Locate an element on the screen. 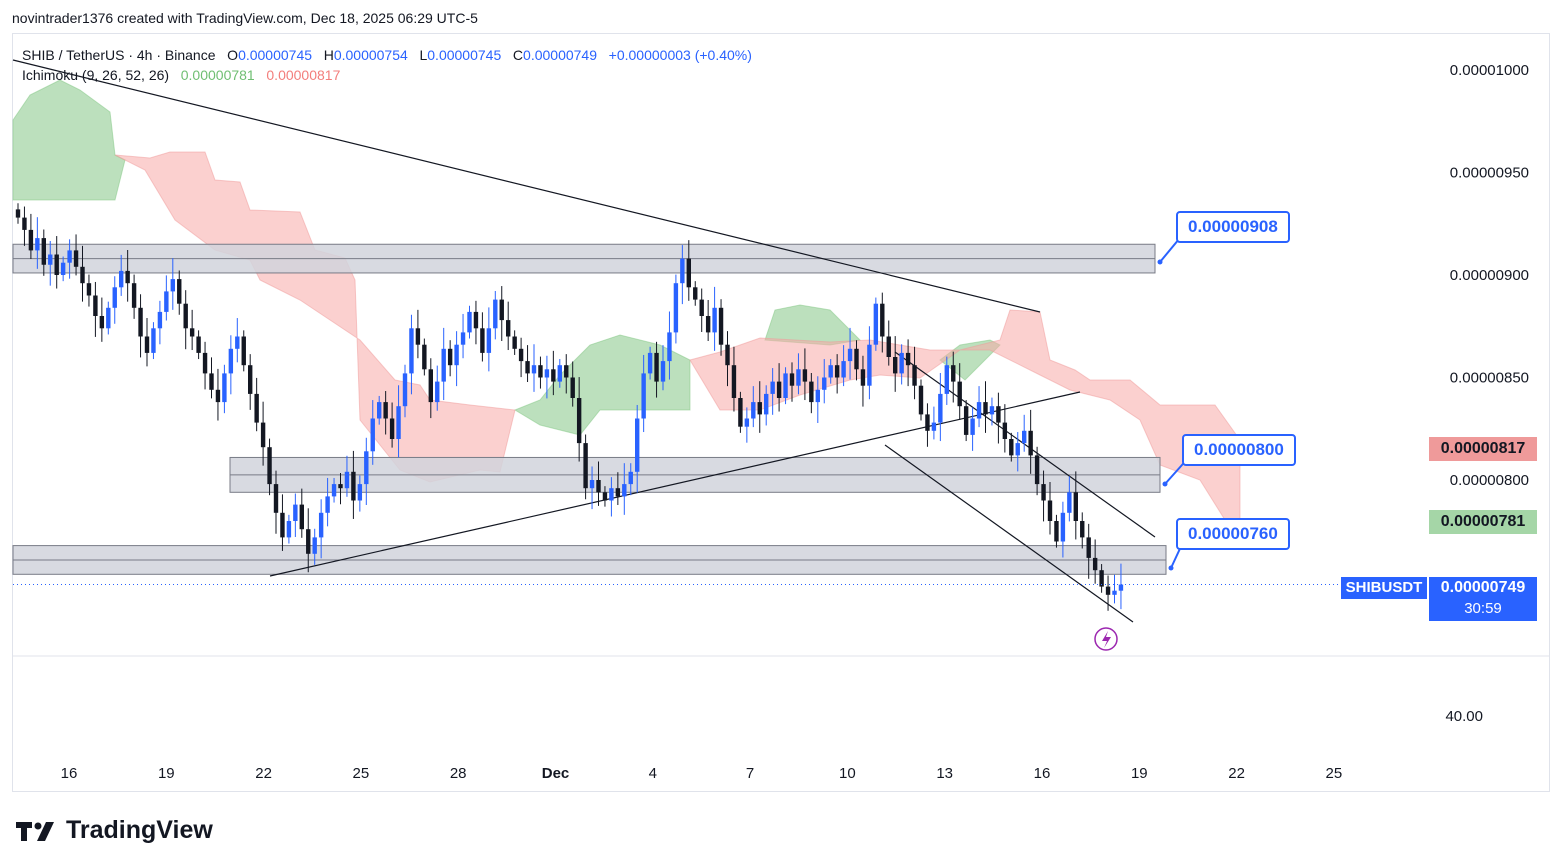  price-tick-3: 0.00000850 is located at coordinates (1489, 378).